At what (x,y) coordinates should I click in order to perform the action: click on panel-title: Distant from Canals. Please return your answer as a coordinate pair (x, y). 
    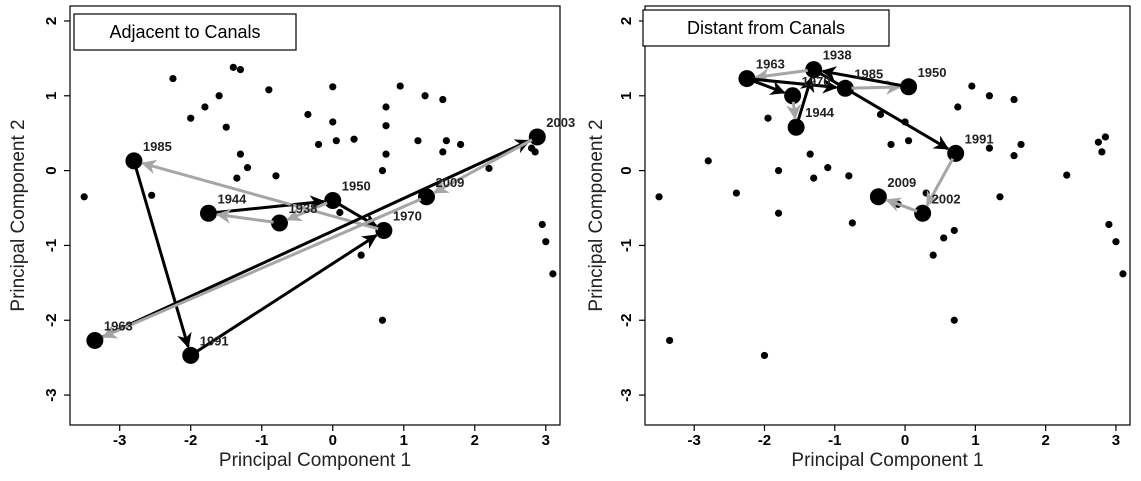
    Looking at the image, I should click on (766, 28).